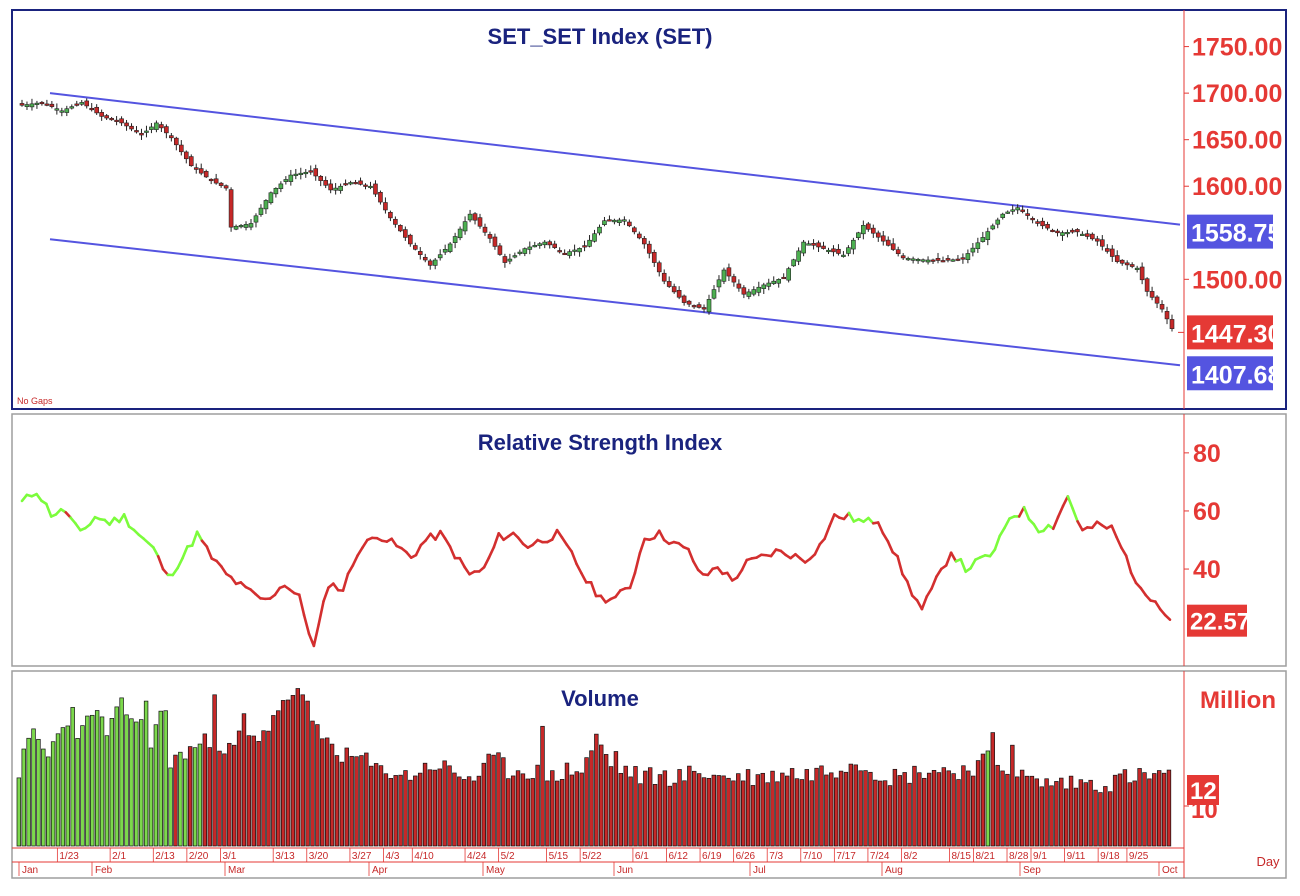 The image size is (1300, 896). What do you see at coordinates (69, 856) in the screenshot?
I see `date-label: 1/23` at bounding box center [69, 856].